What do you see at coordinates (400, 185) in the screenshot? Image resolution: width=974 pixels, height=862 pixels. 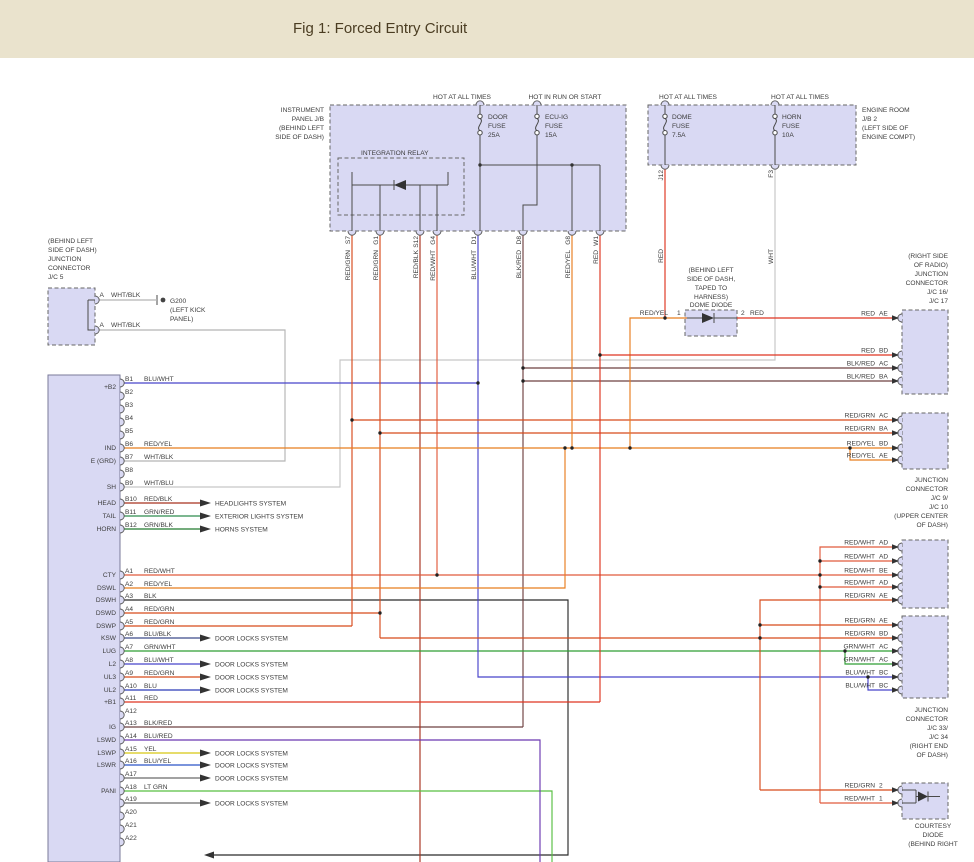 I see `relay-diode-icon` at bounding box center [400, 185].